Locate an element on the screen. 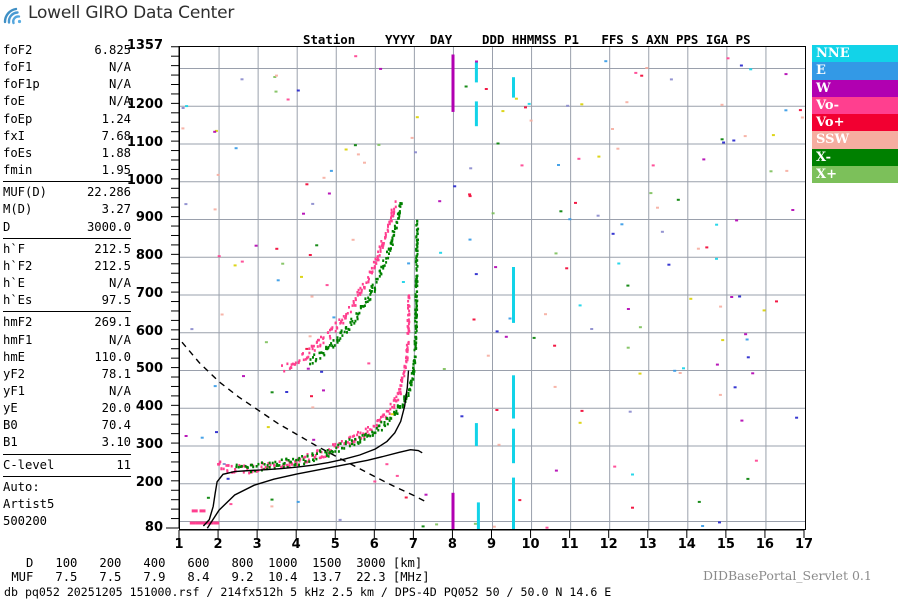  auto-code: 500200 is located at coordinates (25, 521).